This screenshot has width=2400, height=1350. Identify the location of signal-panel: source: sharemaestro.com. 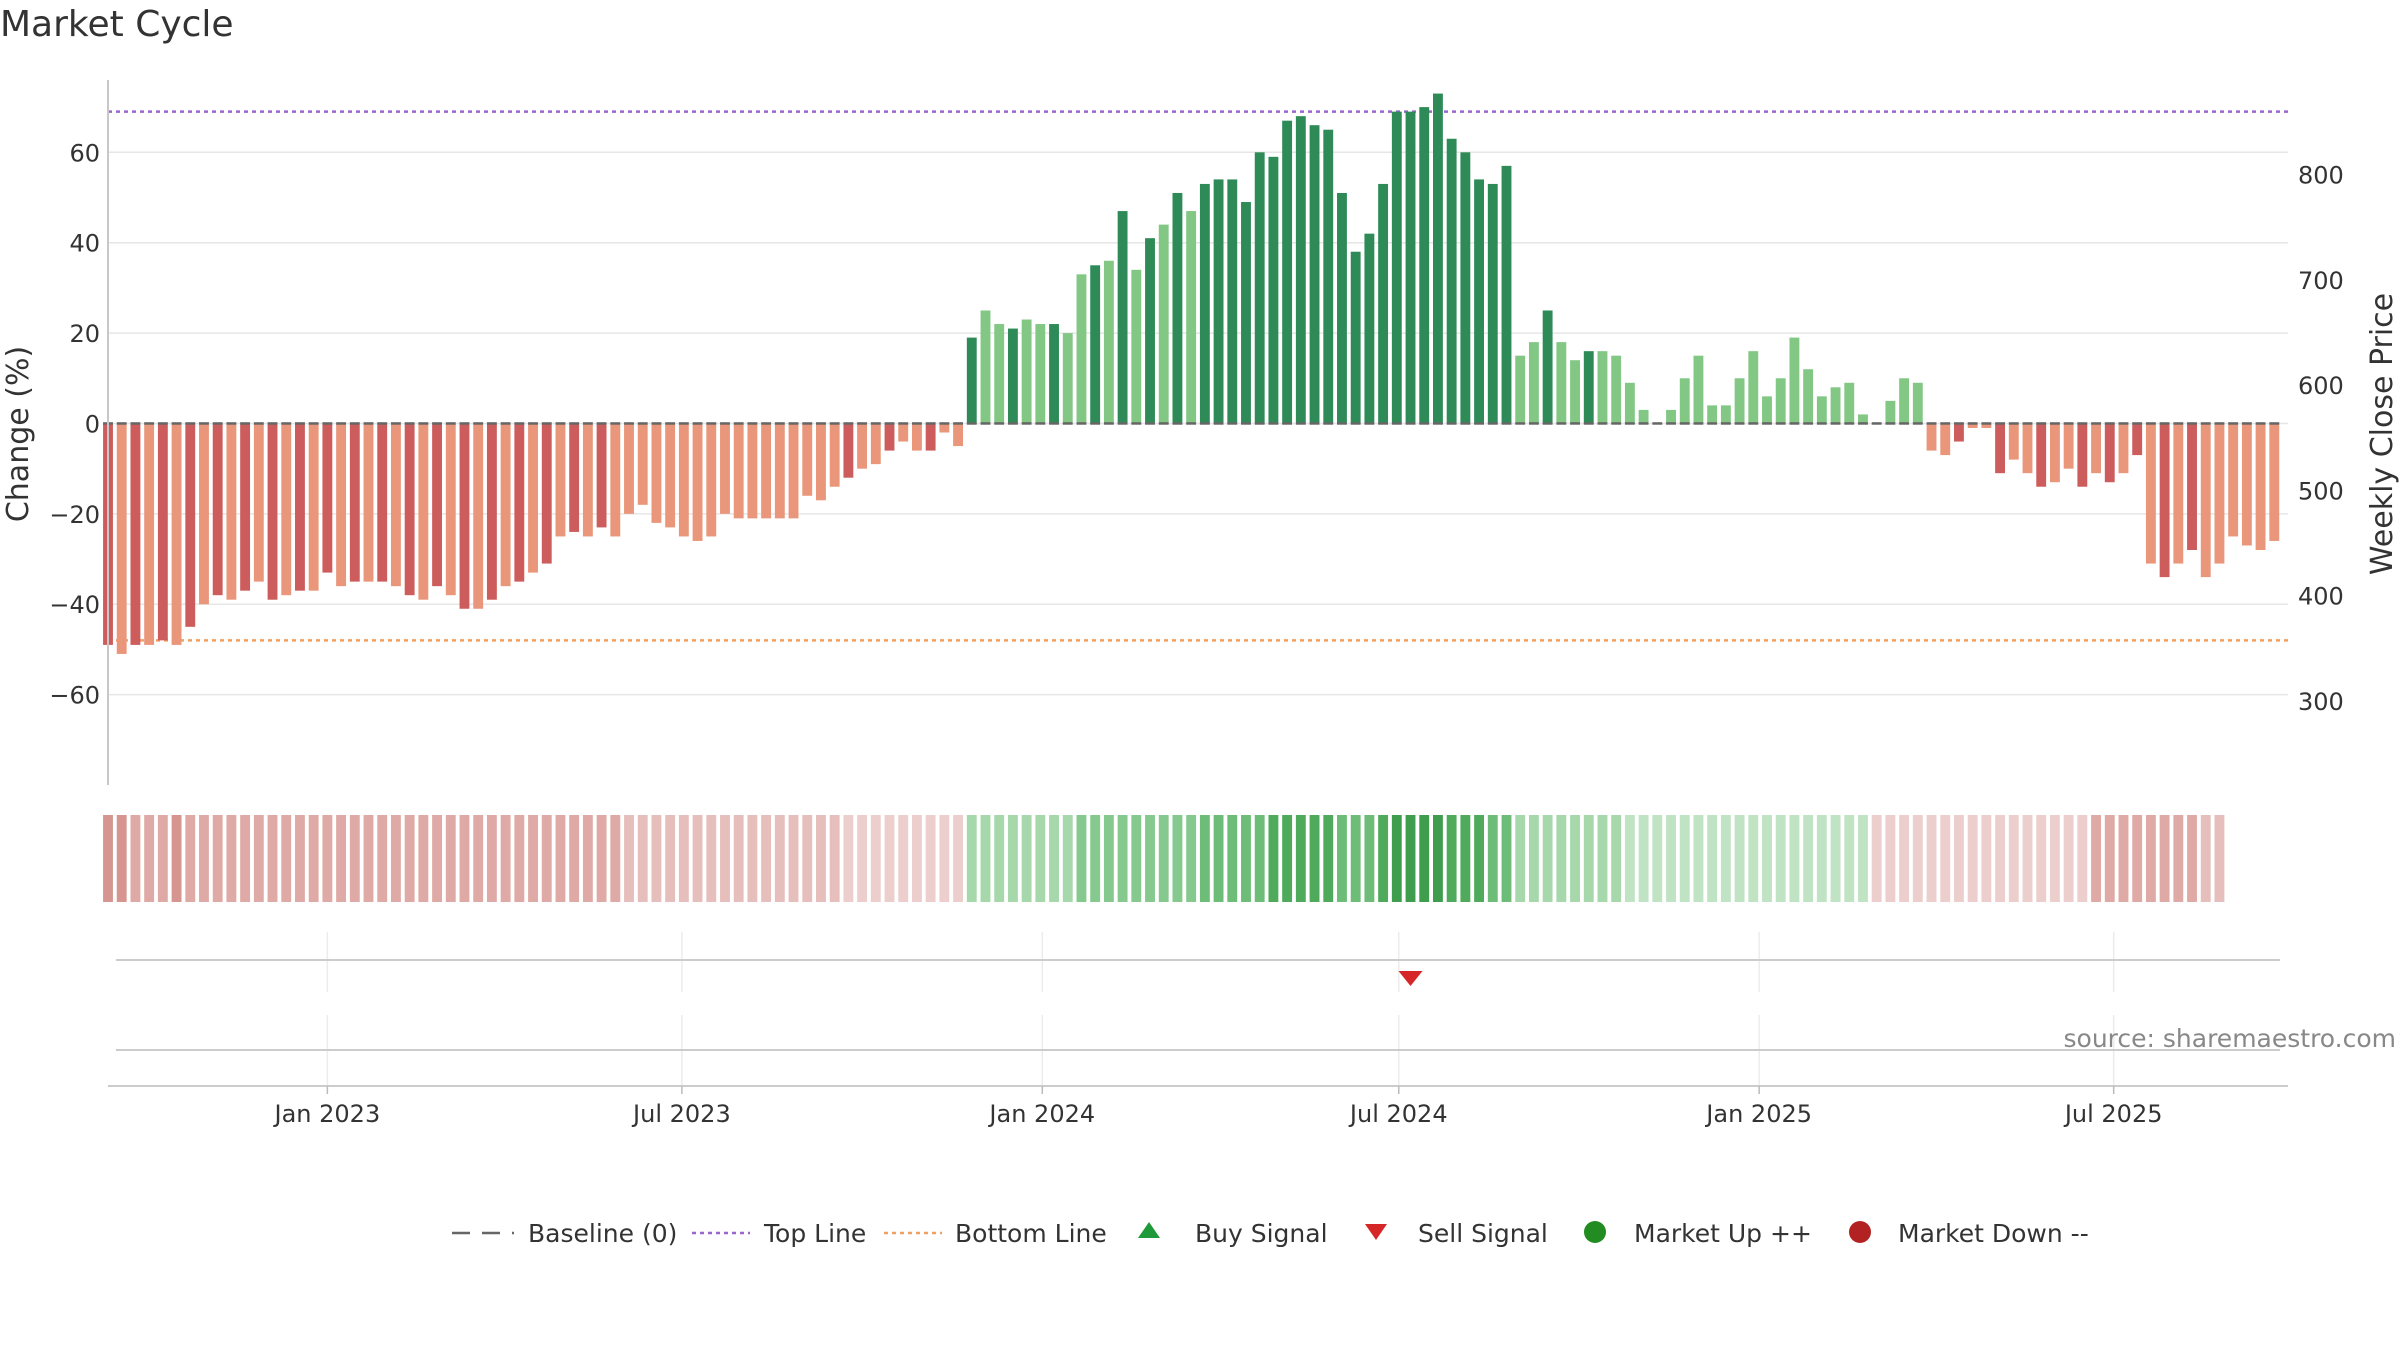
(1256, 1006).